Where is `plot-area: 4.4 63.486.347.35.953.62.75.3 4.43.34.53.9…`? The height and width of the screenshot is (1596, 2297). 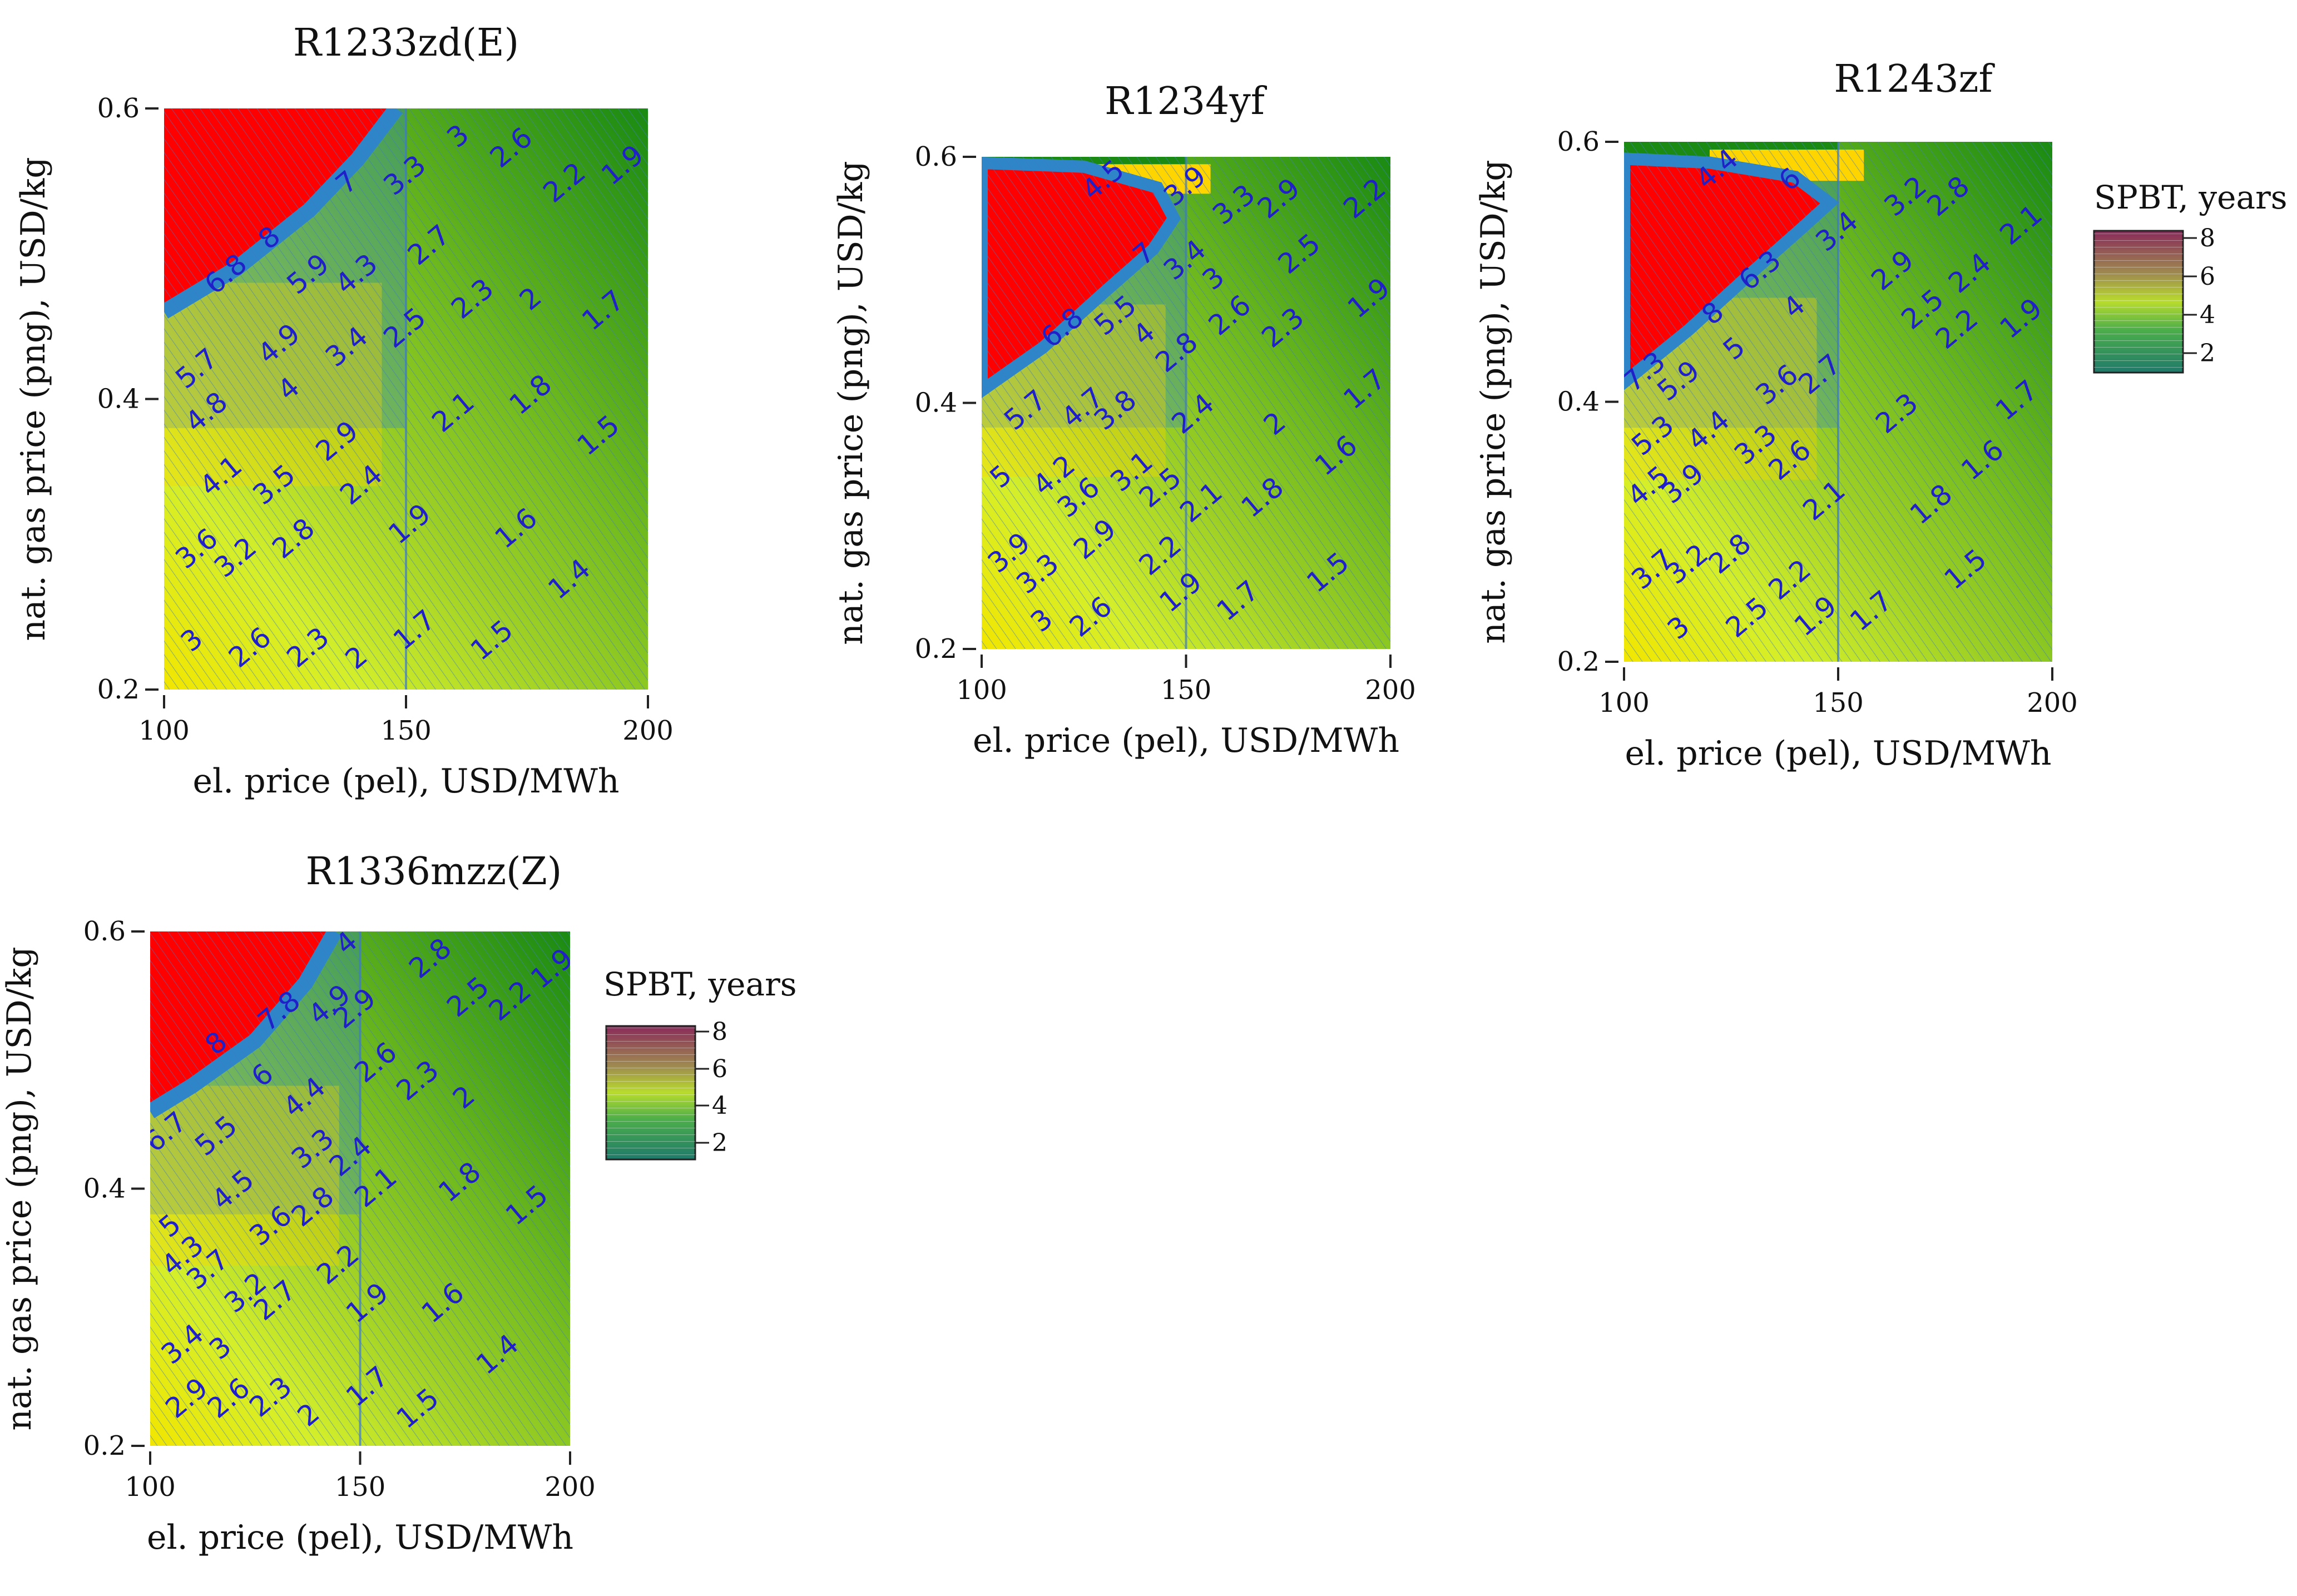 plot-area: 4.4 63.486.347.35.953.62.75.3 4.43.34.53.9… is located at coordinates (1838, 402).